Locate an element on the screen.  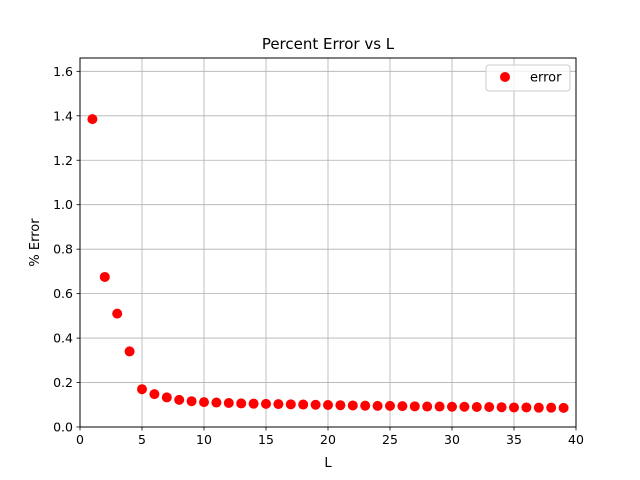
x-axis-label: L is located at coordinates (328, 463).